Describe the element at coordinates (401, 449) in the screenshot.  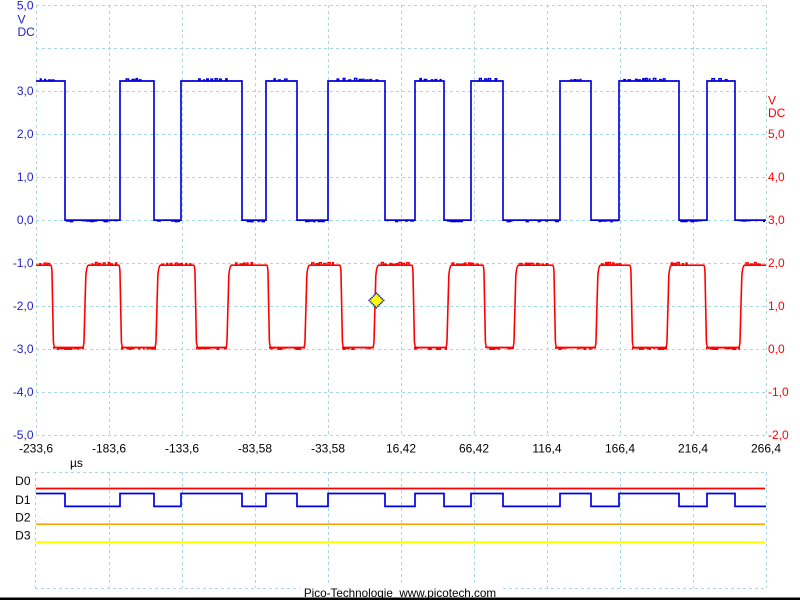
I see `svg-text: 16,42` at that location.